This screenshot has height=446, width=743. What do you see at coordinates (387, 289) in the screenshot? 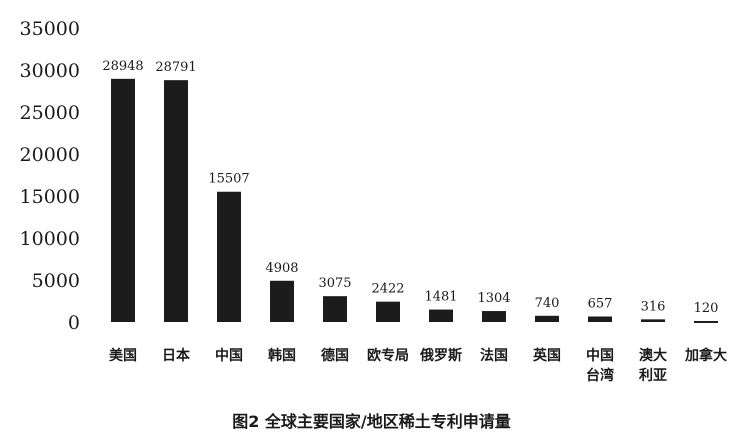
I see `value-label: 2422` at bounding box center [387, 289].